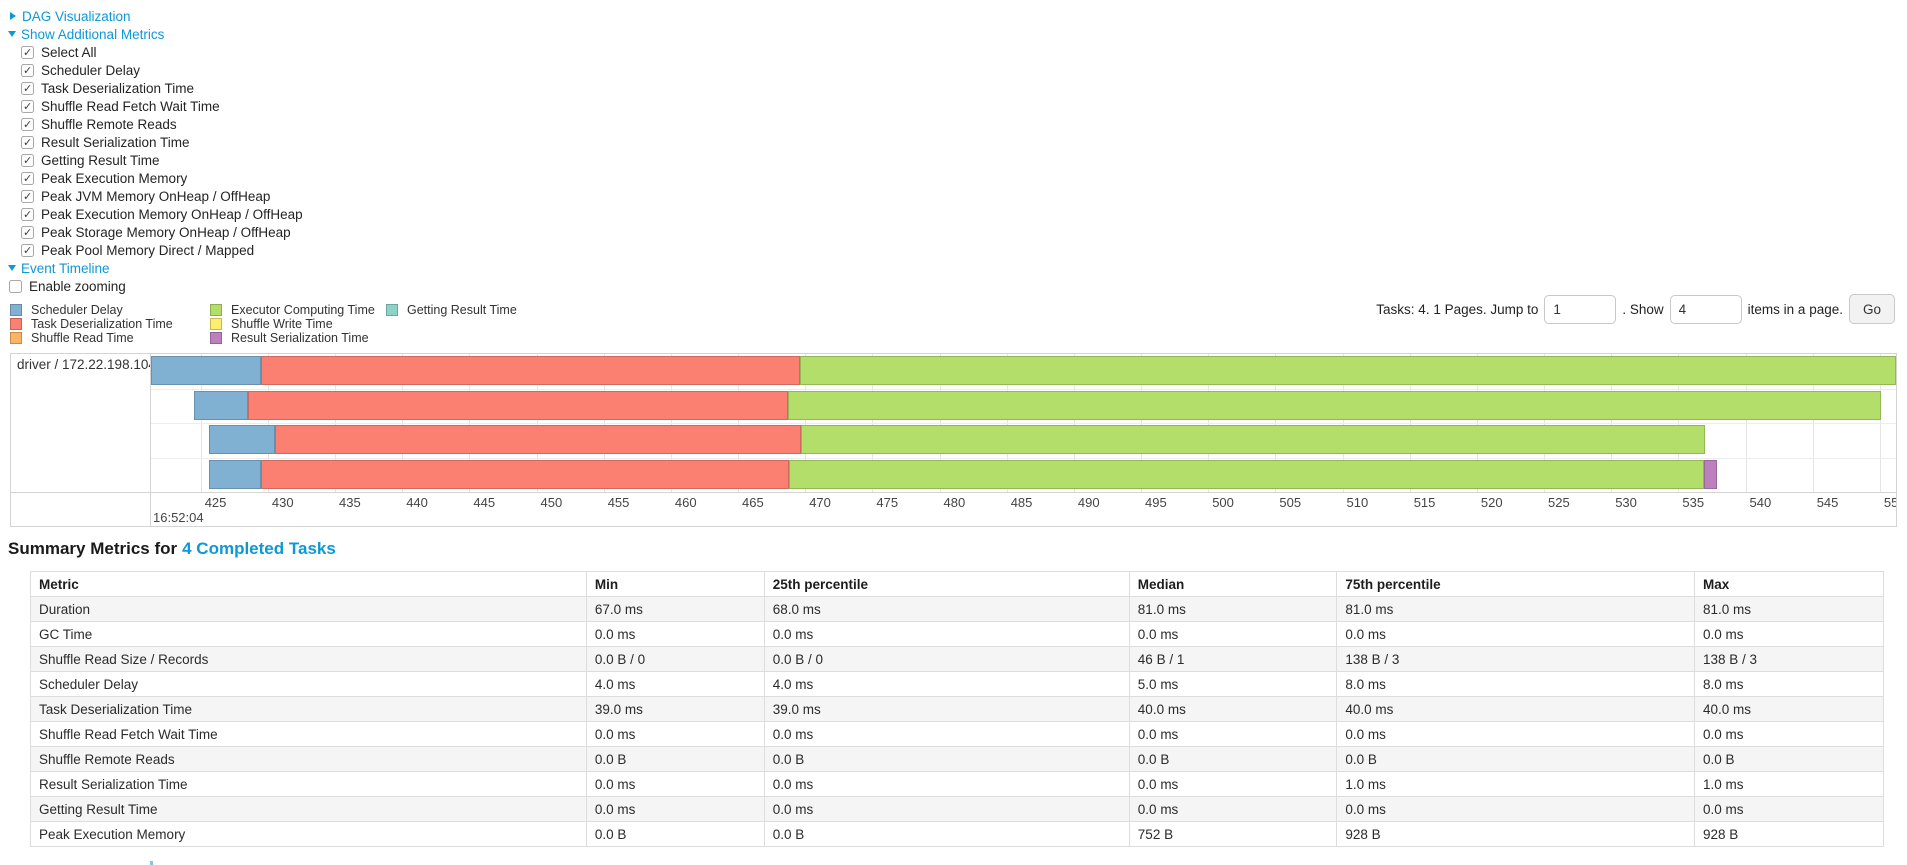 Image resolution: width=1907 pixels, height=865 pixels. I want to click on result-serialization-segment, so click(1710, 474).